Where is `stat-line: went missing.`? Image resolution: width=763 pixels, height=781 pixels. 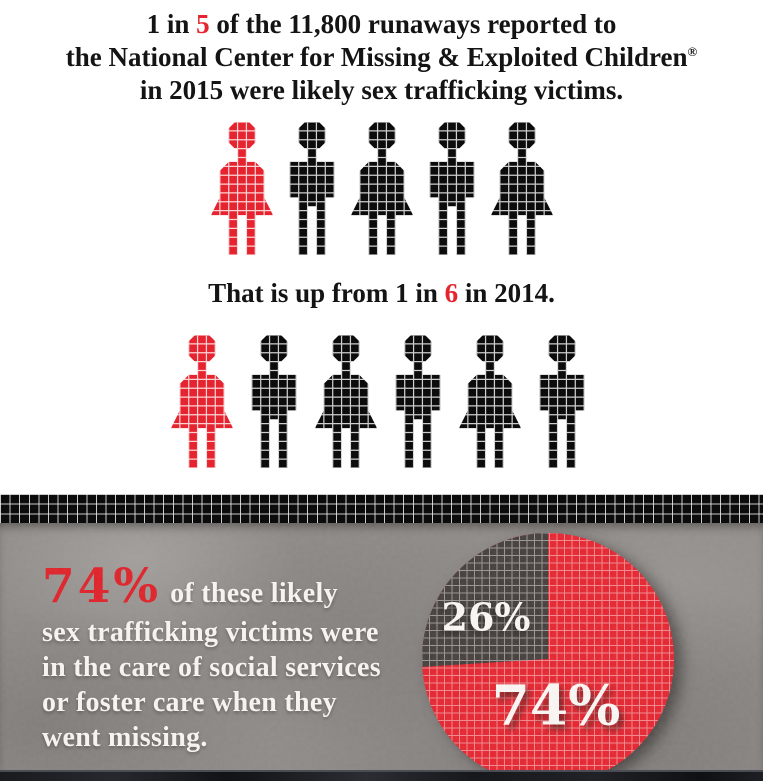 stat-line: went missing. is located at coordinates (125, 737).